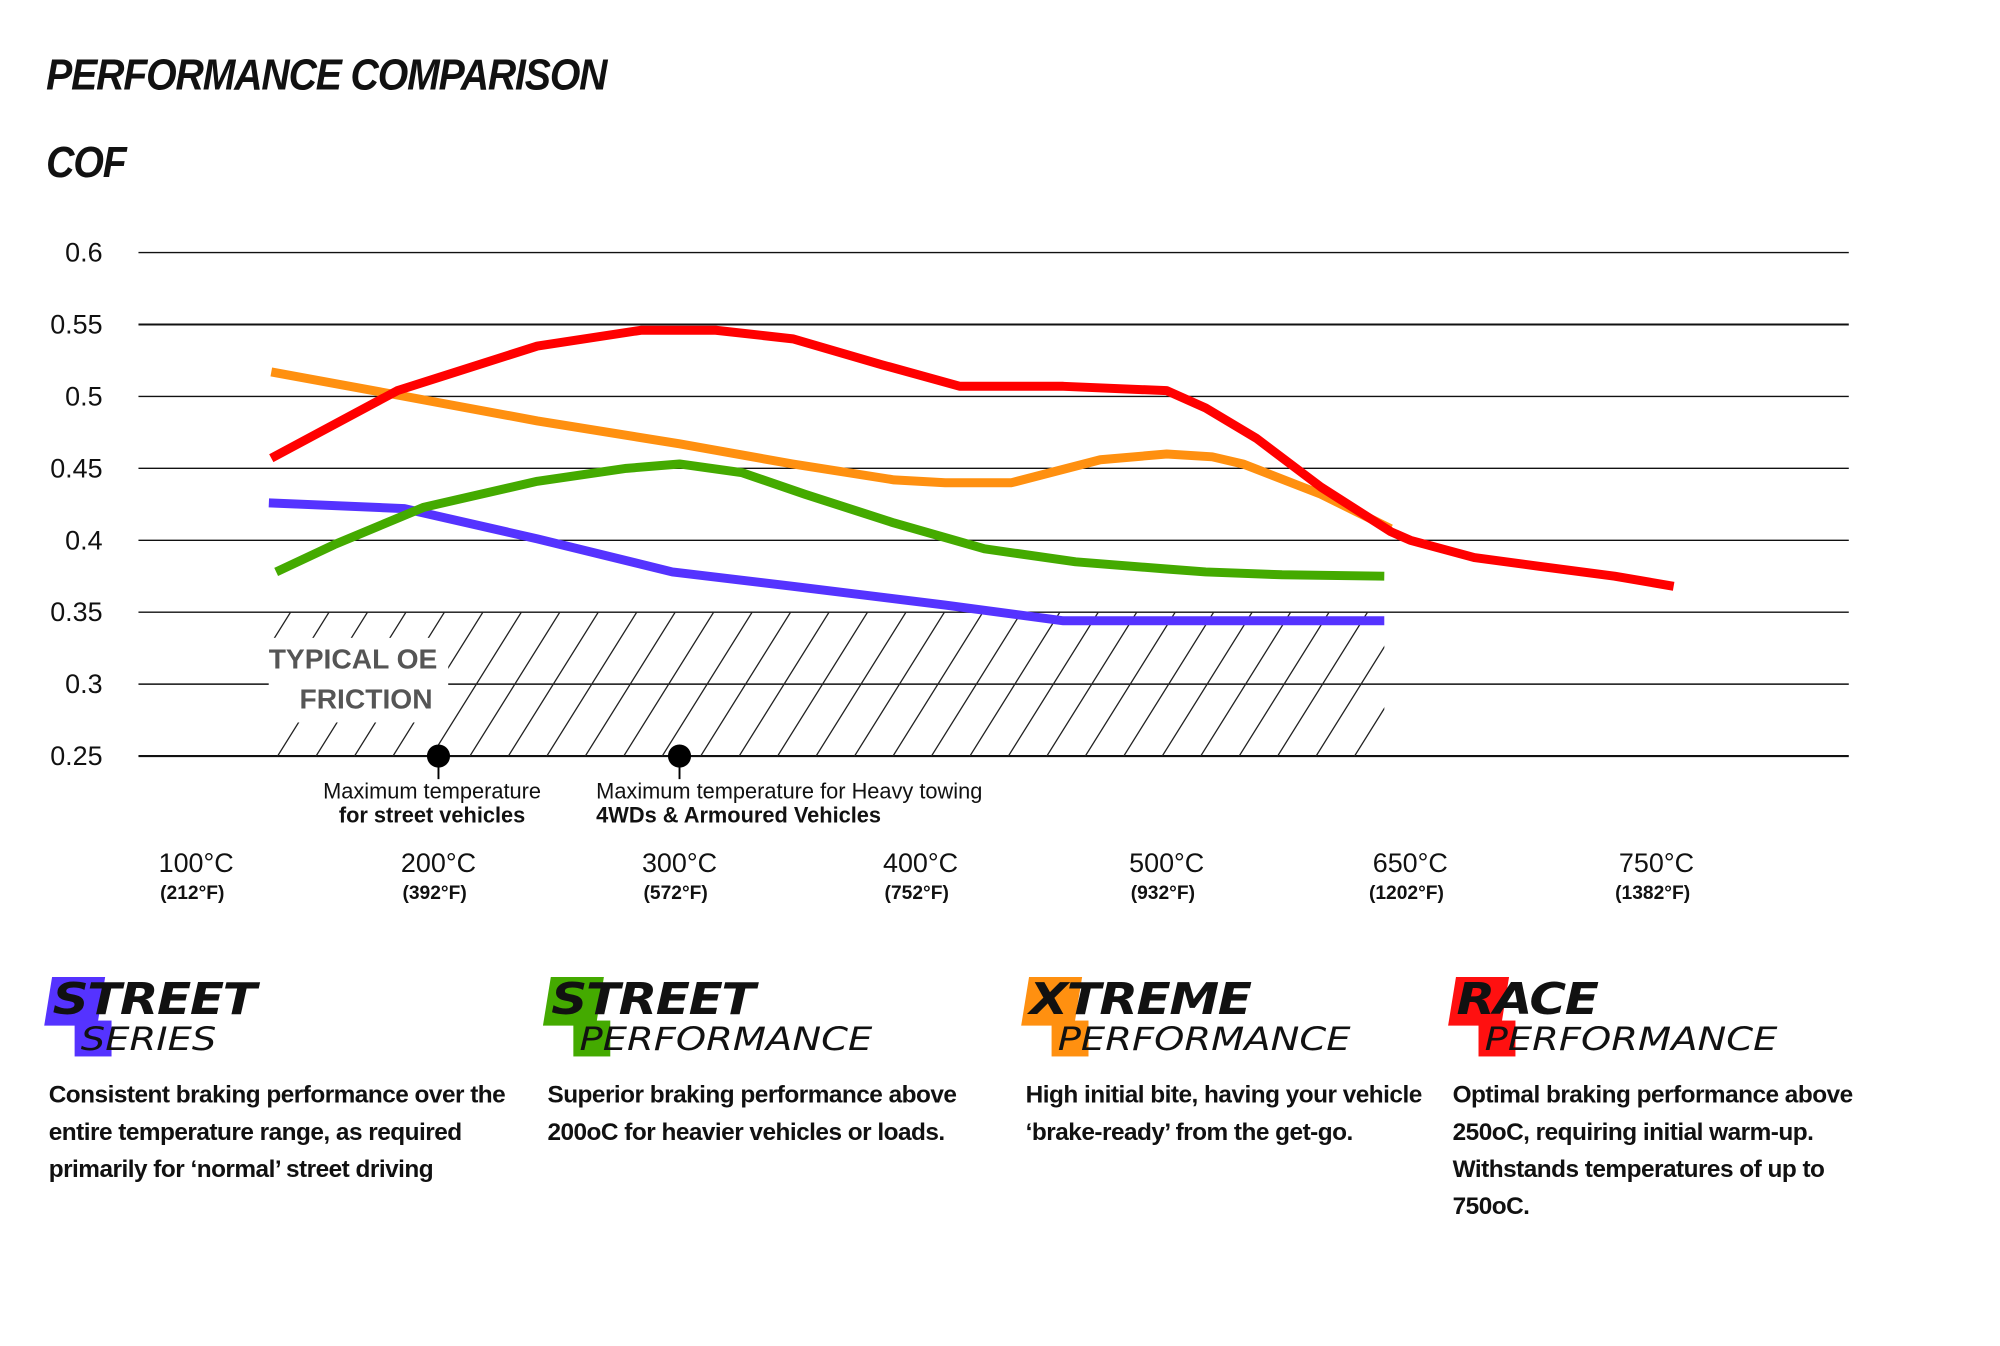 This screenshot has height=1346, width=2000. I want to click on brand-logo-1: STREET SERIES, so click(150, 1016).